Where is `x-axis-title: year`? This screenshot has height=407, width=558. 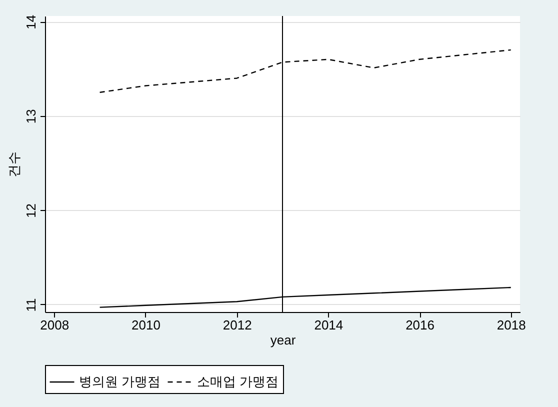
x-axis-title: year is located at coordinates (283, 340).